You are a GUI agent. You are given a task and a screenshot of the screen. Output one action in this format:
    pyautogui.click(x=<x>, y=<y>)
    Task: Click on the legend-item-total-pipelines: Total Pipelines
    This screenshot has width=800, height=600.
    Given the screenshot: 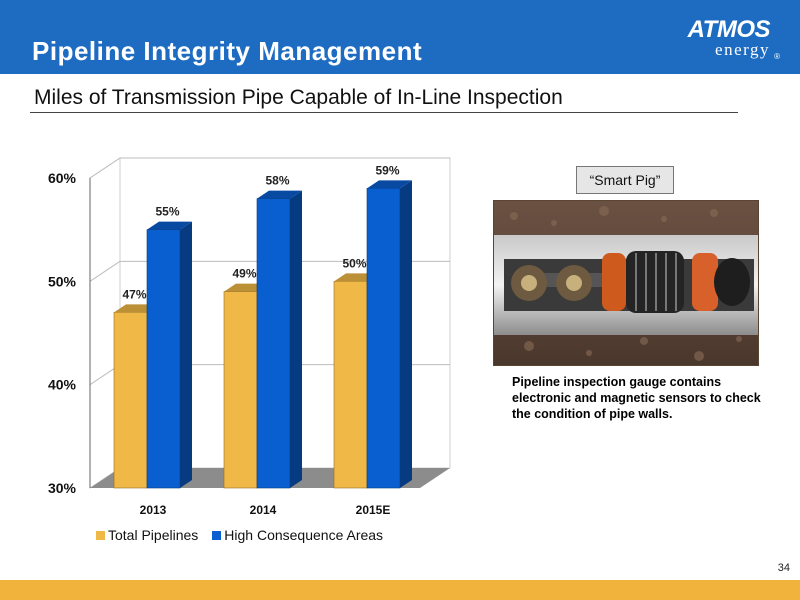 What is the action you would take?
    pyautogui.click(x=147, y=535)
    